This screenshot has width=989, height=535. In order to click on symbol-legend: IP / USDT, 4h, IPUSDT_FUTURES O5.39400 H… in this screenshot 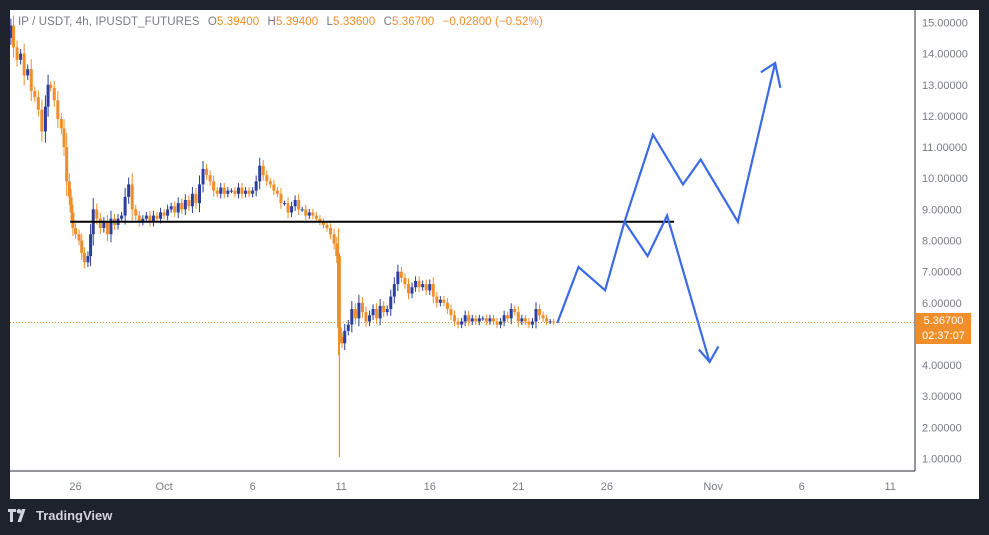, I will do `click(280, 22)`.